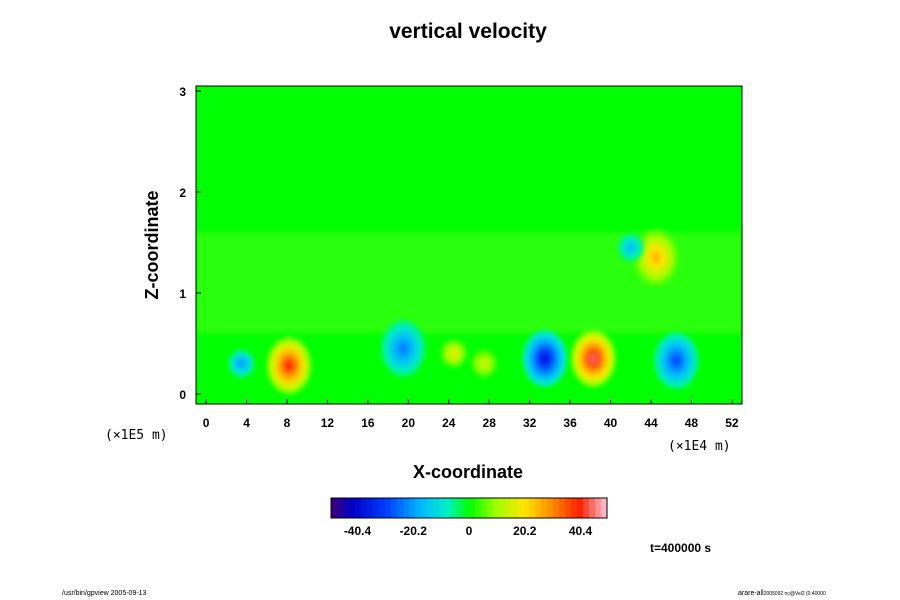 This screenshot has width=900, height=600. What do you see at coordinates (468, 472) in the screenshot?
I see `x-axis-label: X-coordinate` at bounding box center [468, 472].